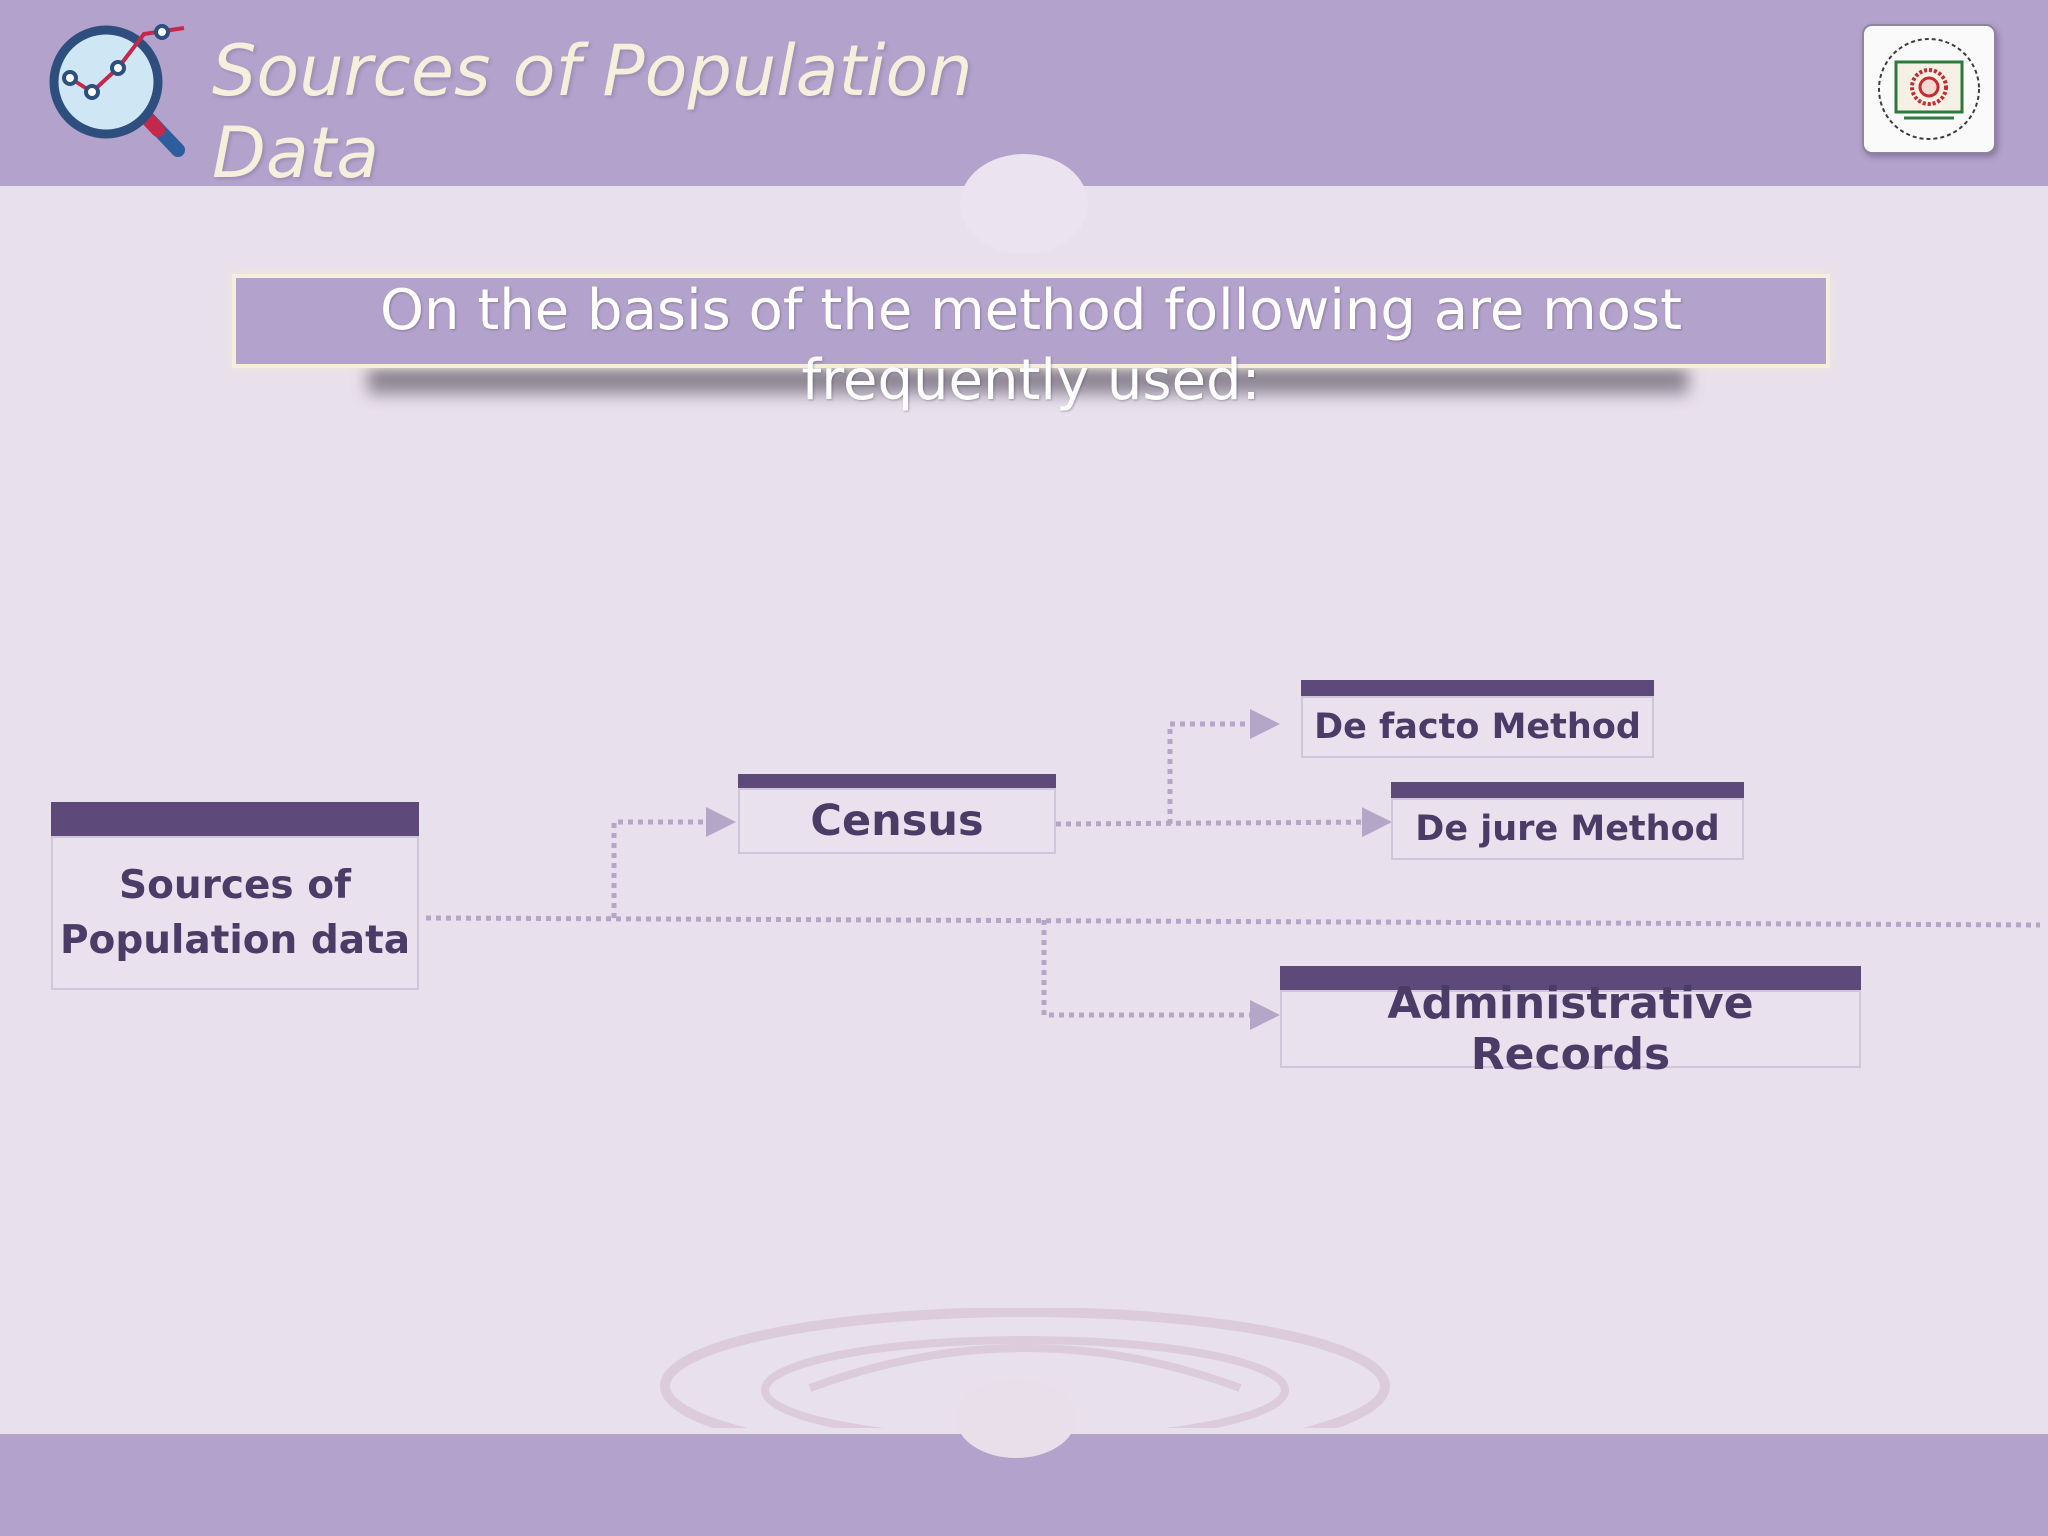 The image size is (2048, 1536). What do you see at coordinates (1031, 321) in the screenshot?
I see `banner-box` at bounding box center [1031, 321].